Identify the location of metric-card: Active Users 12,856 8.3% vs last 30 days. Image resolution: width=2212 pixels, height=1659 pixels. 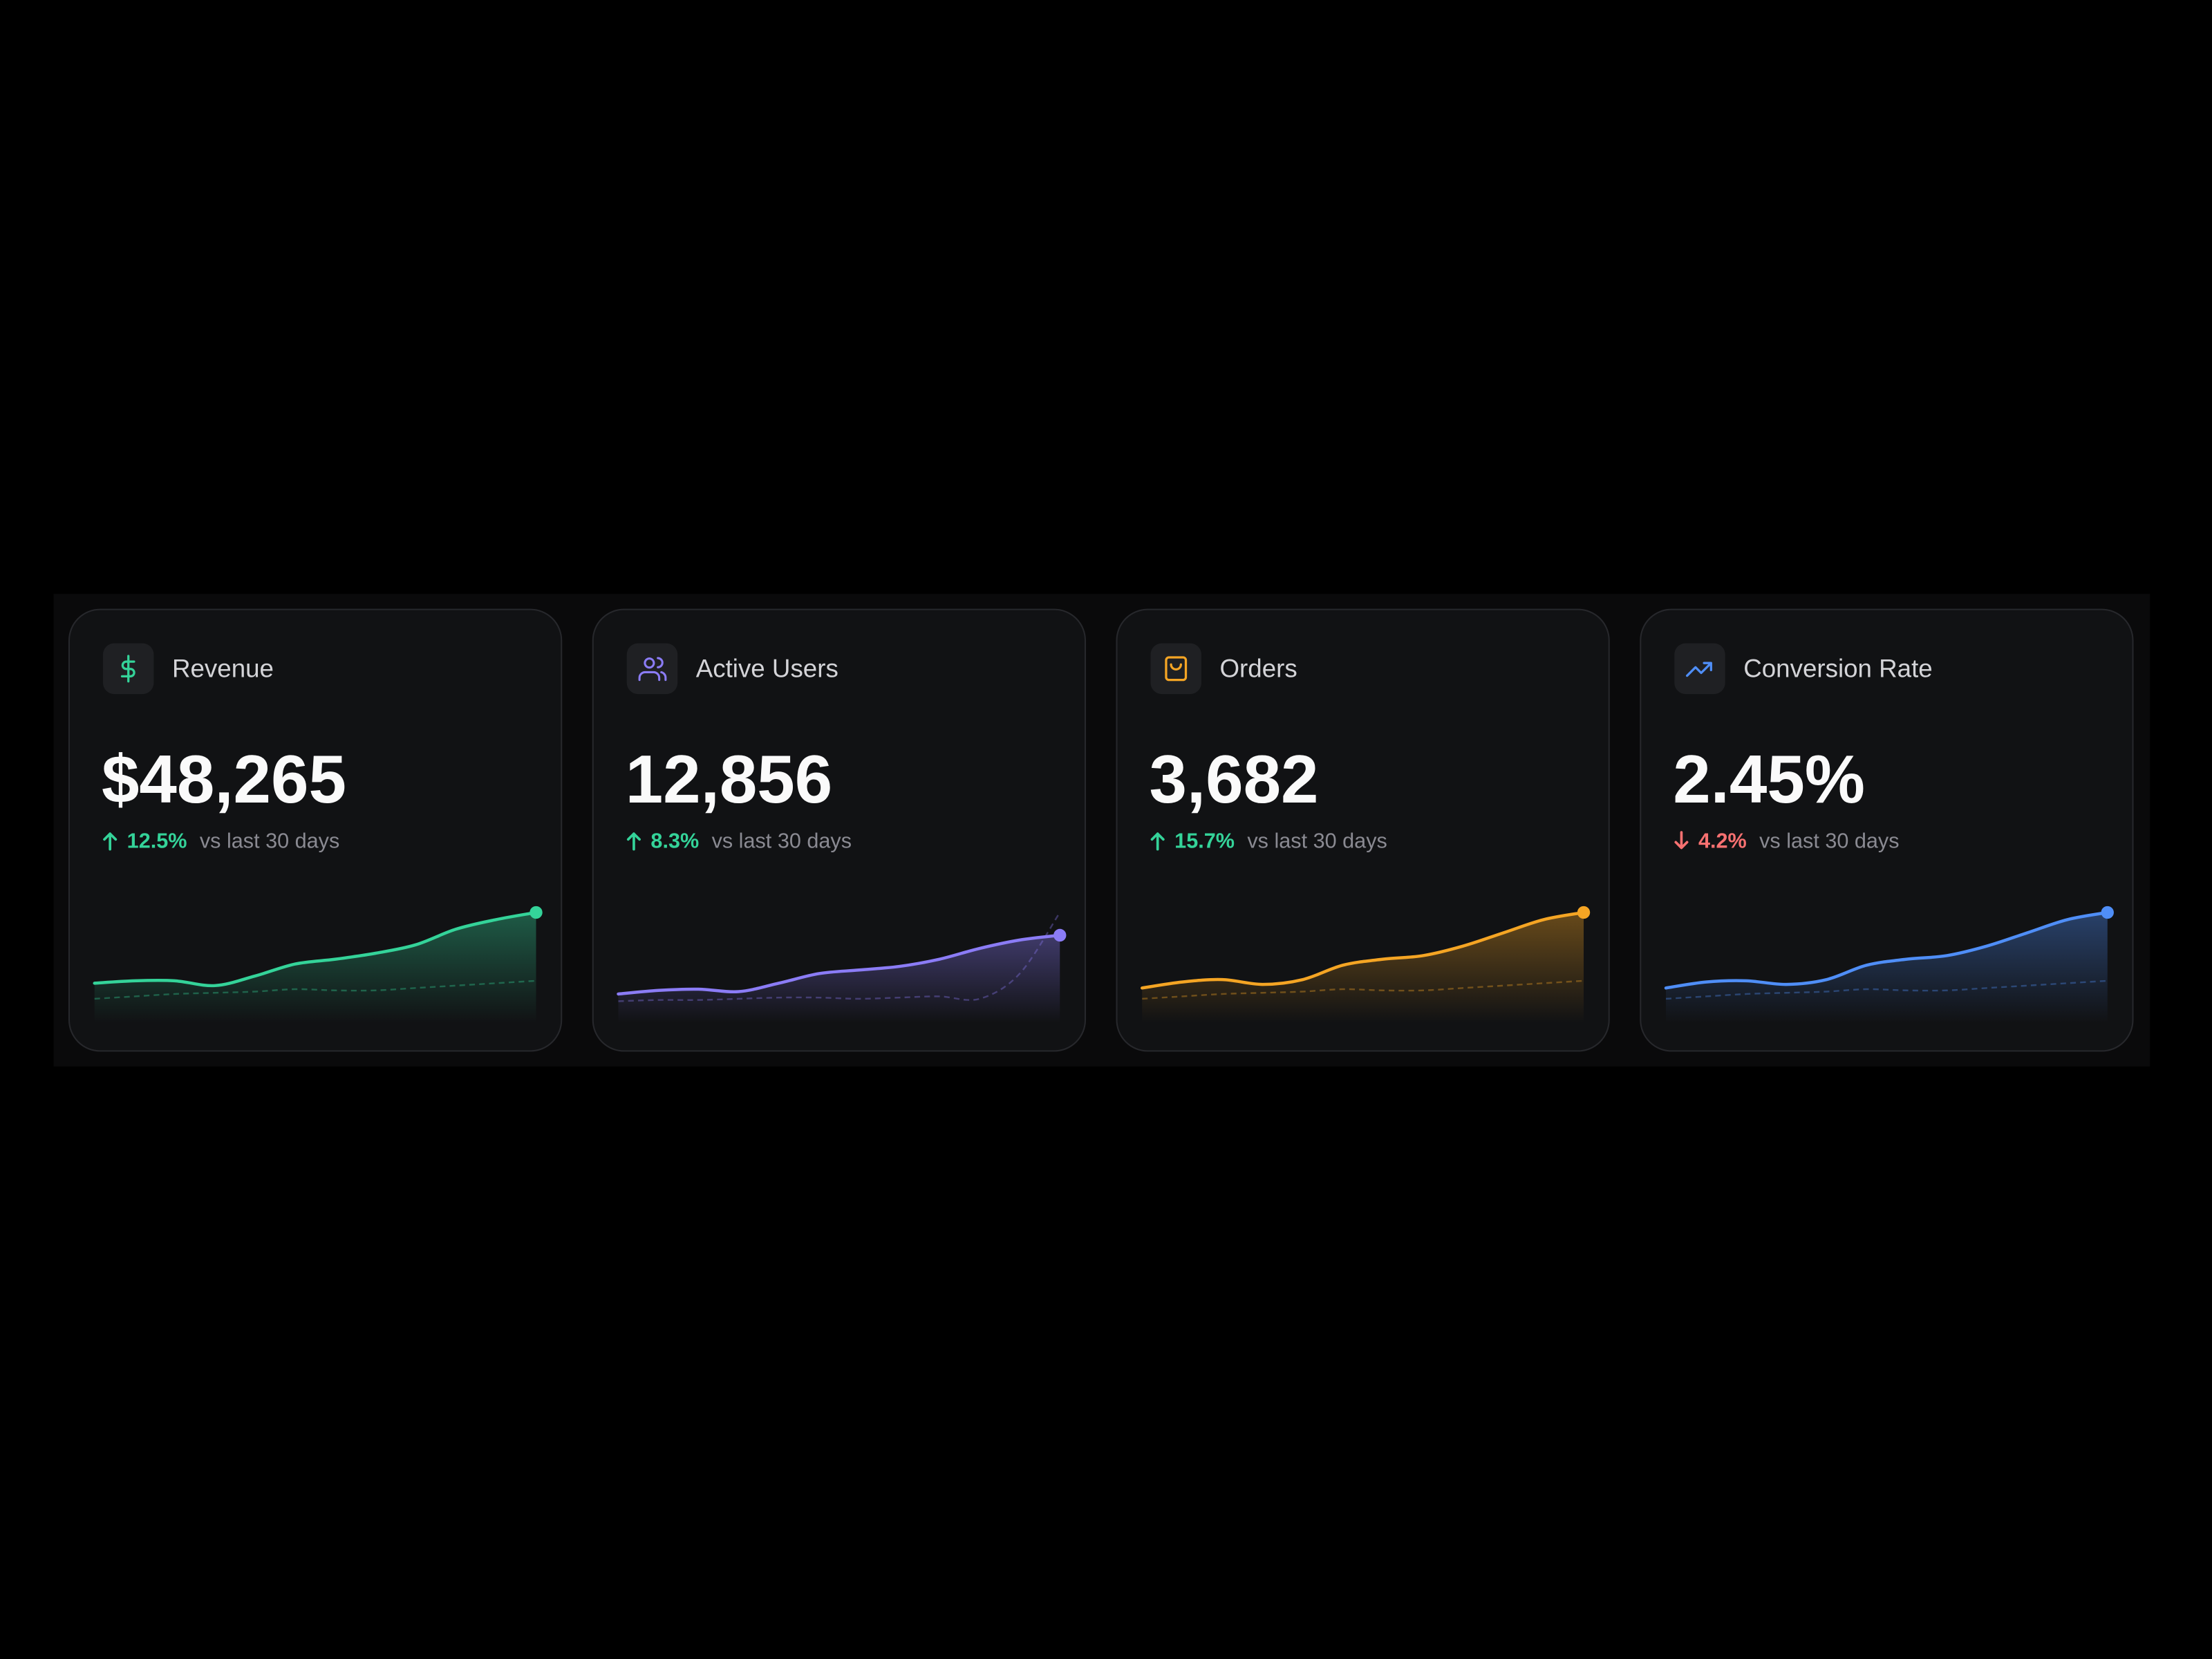
(840, 830).